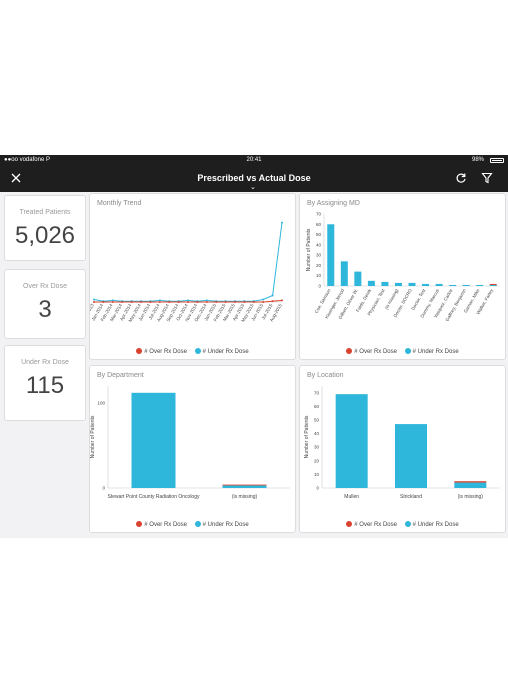 The height and width of the screenshot is (696, 508). I want to click on panel-title: By Location, so click(325, 375).